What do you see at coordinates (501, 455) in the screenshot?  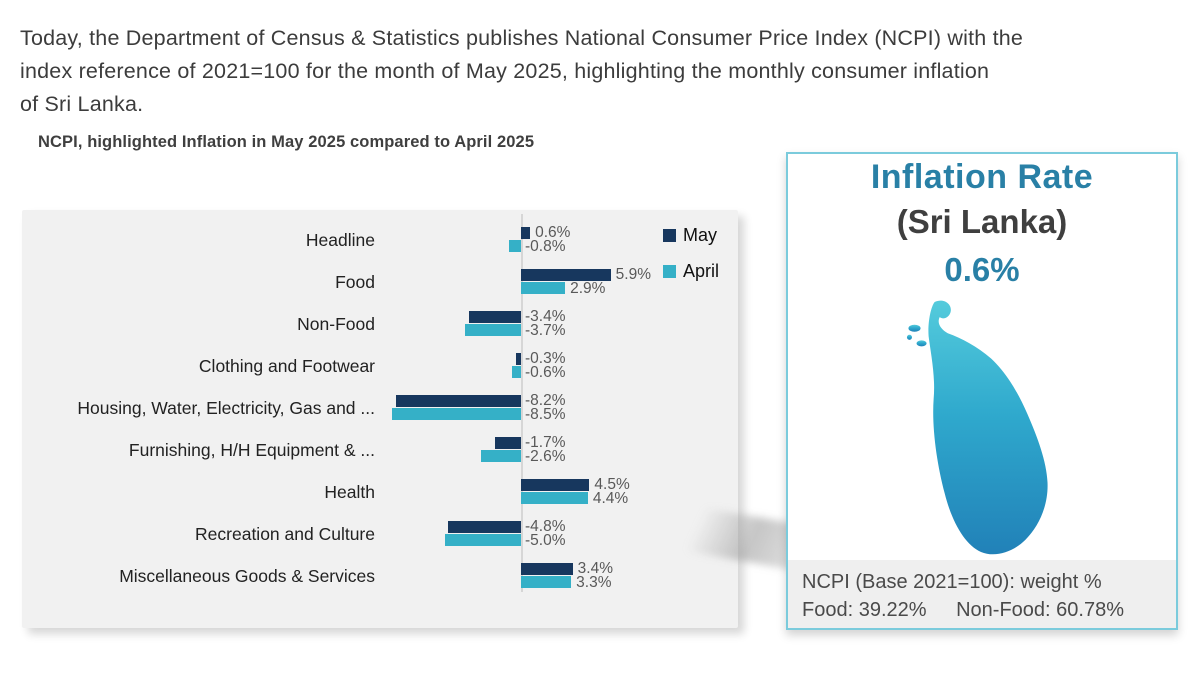 I see `bar-april-furnishing-h-h-equipment` at bounding box center [501, 455].